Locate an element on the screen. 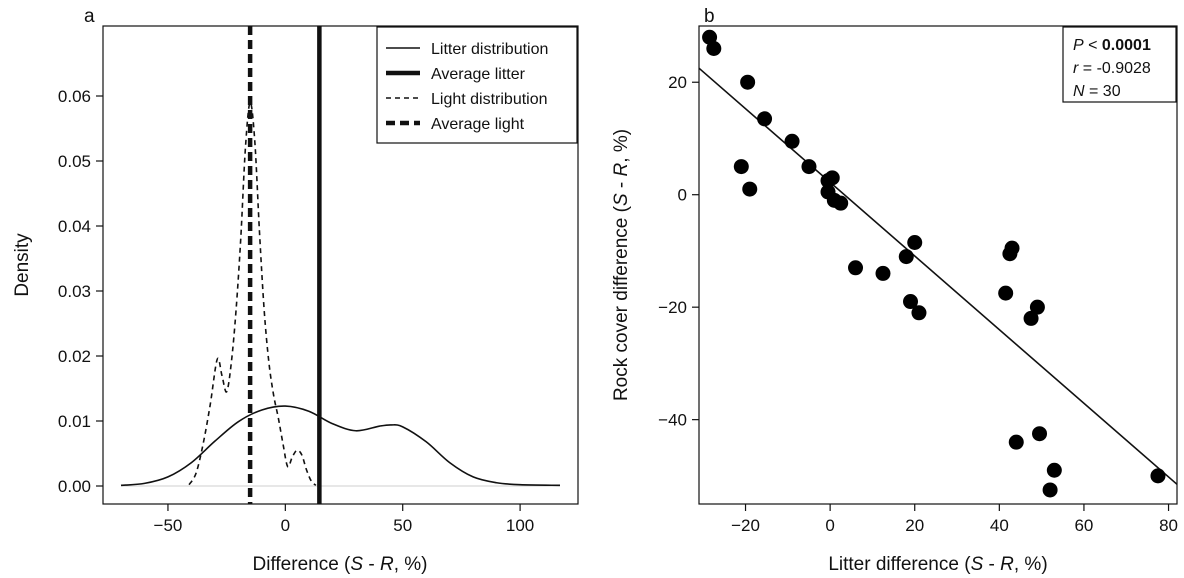 This screenshot has width=1184, height=578. panel-a-x-axis-title: Difference (S - R, %) is located at coordinates (340, 564).